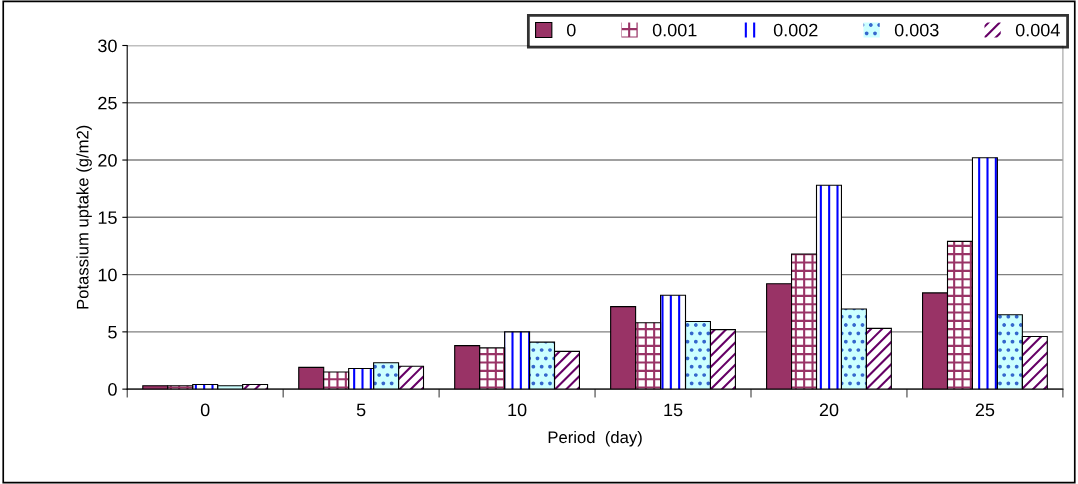 The width and height of the screenshot is (1078, 484). I want to click on y-tick-label: 0, so click(112, 389).